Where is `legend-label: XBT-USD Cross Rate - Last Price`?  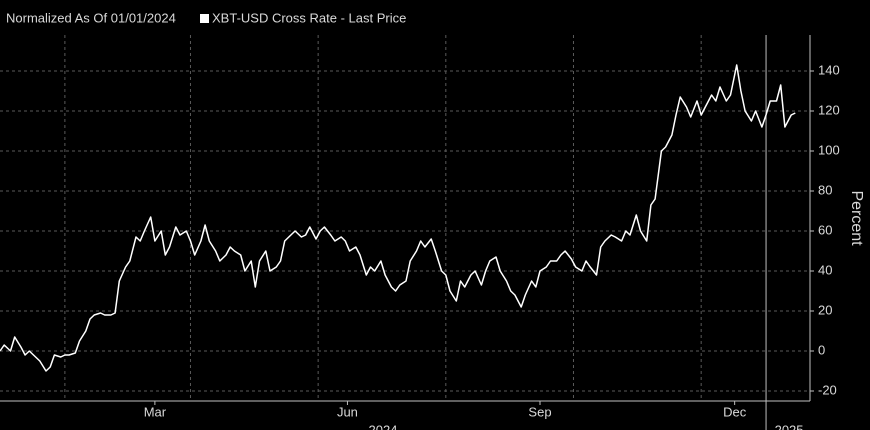
legend-label: XBT-USD Cross Rate - Last Price is located at coordinates (309, 17).